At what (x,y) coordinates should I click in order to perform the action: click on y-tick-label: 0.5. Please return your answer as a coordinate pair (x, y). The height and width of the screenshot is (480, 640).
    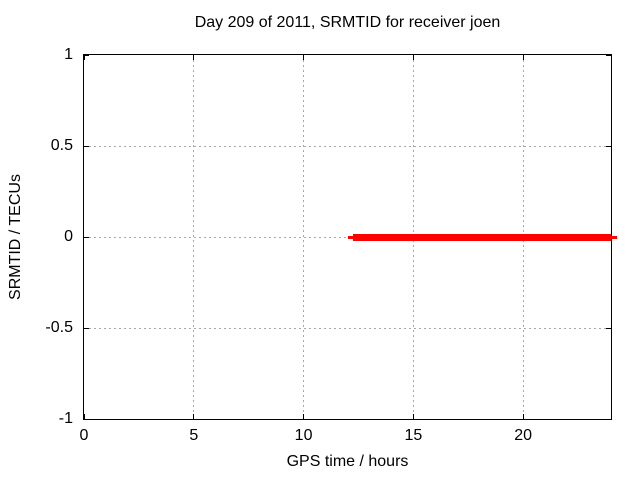
    Looking at the image, I should click on (61, 145).